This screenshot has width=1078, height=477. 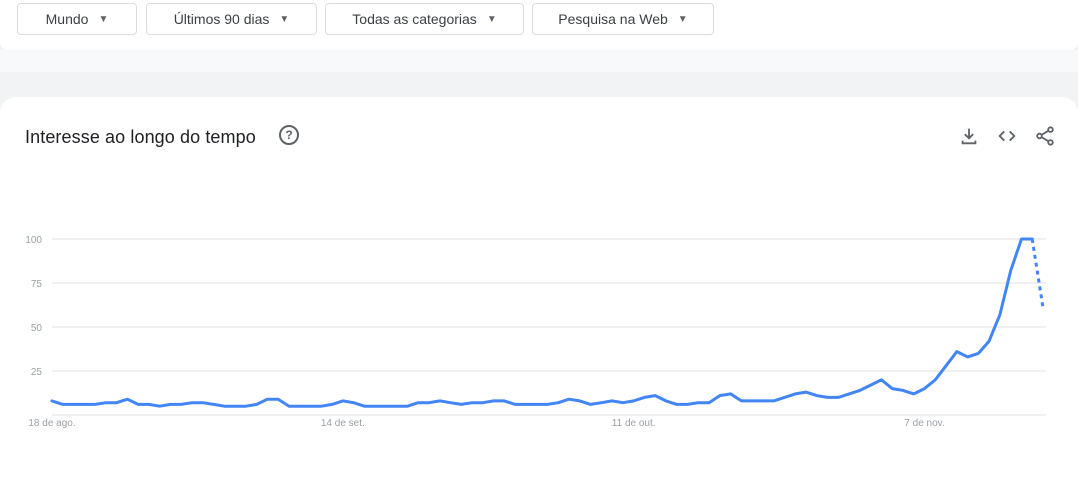 I want to click on y-tick-label: 50, so click(x=37, y=328).